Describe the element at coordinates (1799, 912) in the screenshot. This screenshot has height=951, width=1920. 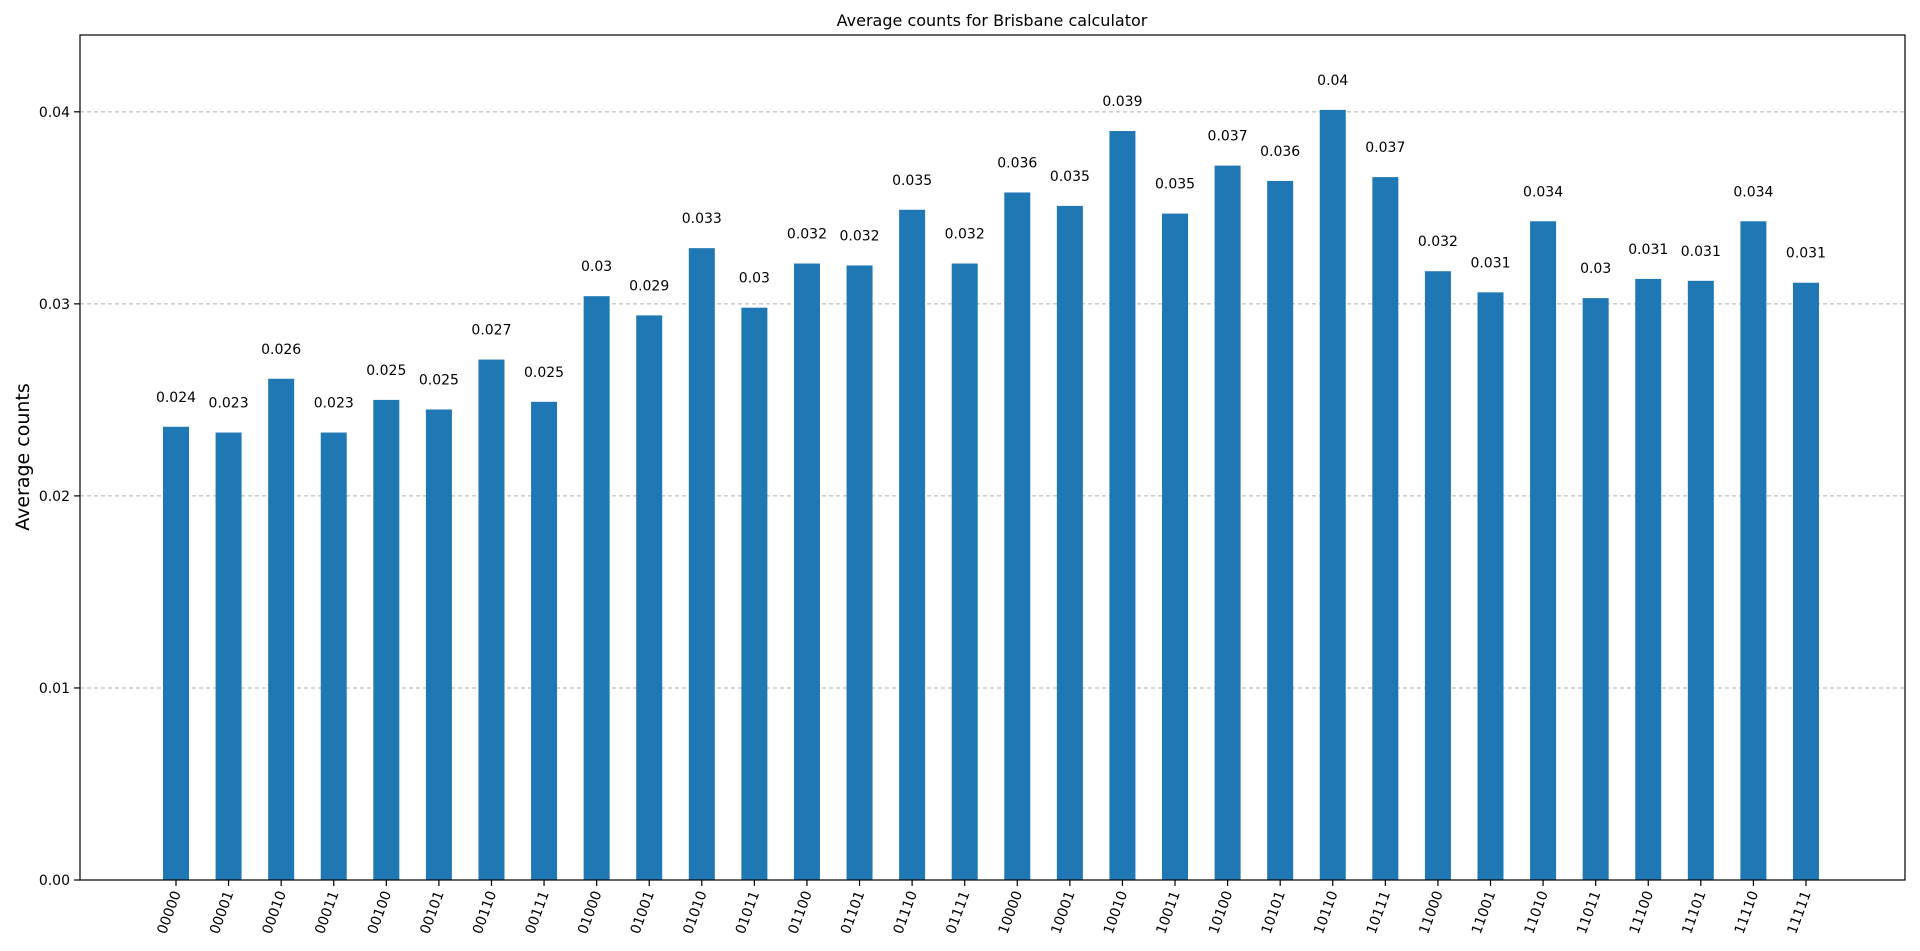
I see `x-tick-label: 11111` at that location.